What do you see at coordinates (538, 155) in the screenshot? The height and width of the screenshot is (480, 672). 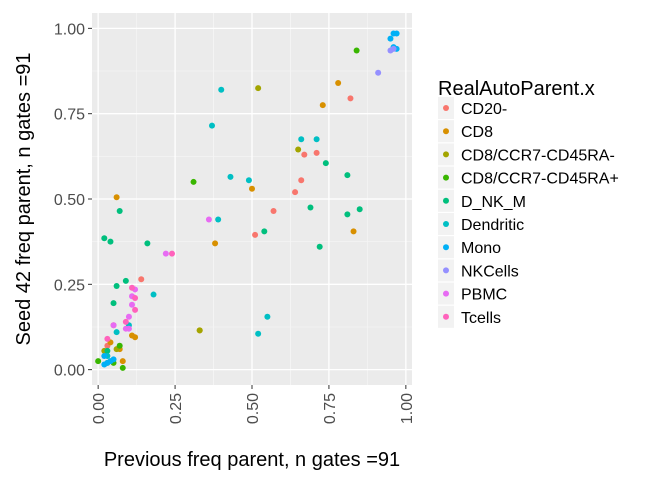 I see `legend-label: CD8/CCR7-CD45RA-` at bounding box center [538, 155].